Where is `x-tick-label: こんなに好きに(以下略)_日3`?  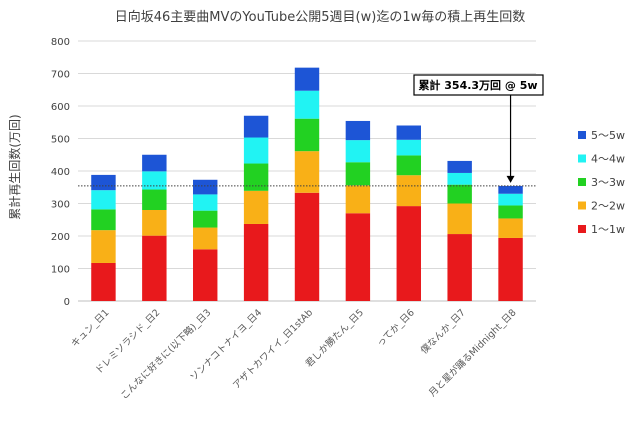 x-tick-label: こんなに好きに(以下略)_日3 is located at coordinates (165, 354).